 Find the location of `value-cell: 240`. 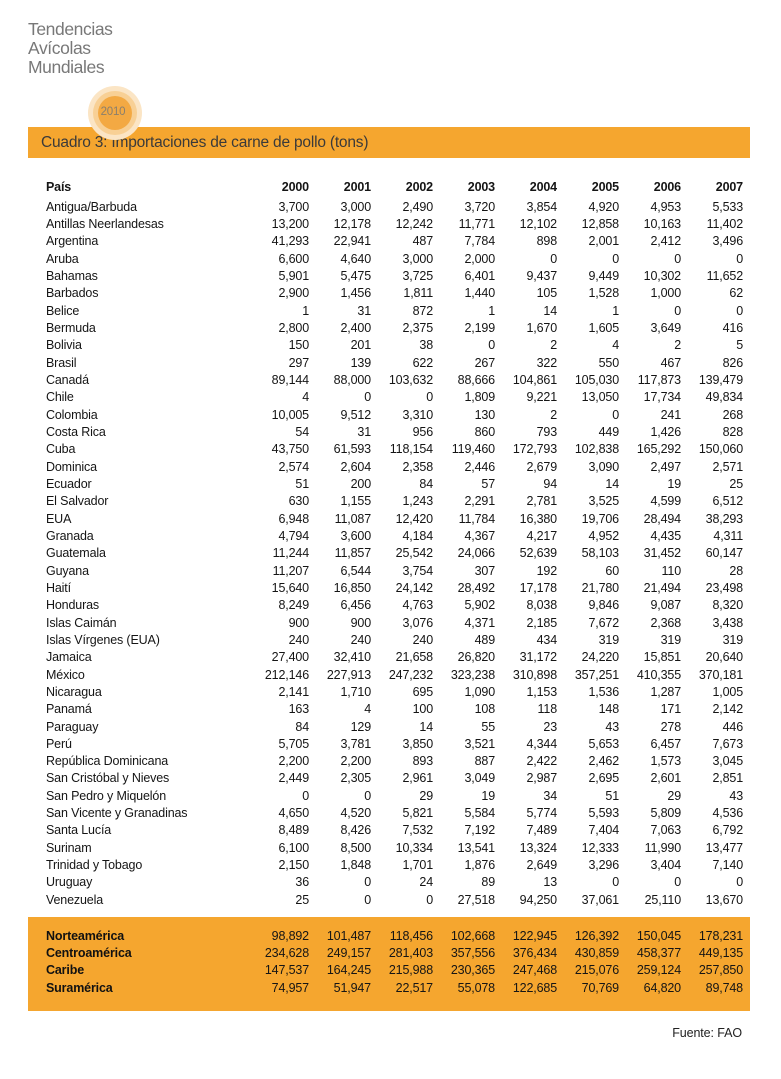

value-cell: 240 is located at coordinates (361, 639).